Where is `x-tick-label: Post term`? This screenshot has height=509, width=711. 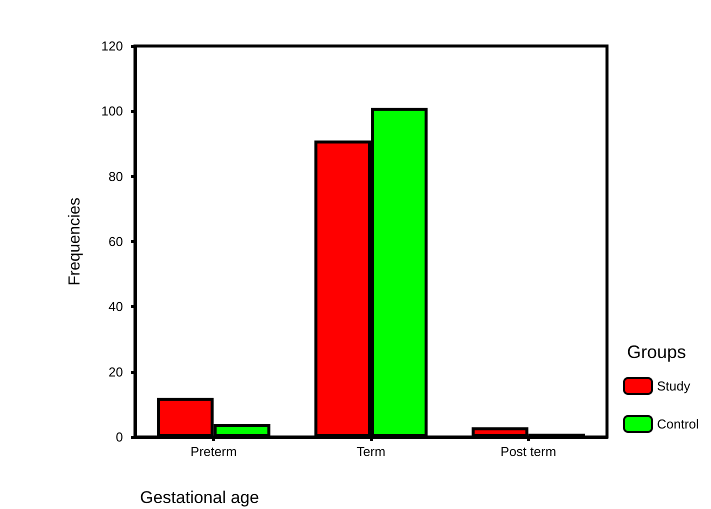
x-tick-label: Post term is located at coordinates (528, 451).